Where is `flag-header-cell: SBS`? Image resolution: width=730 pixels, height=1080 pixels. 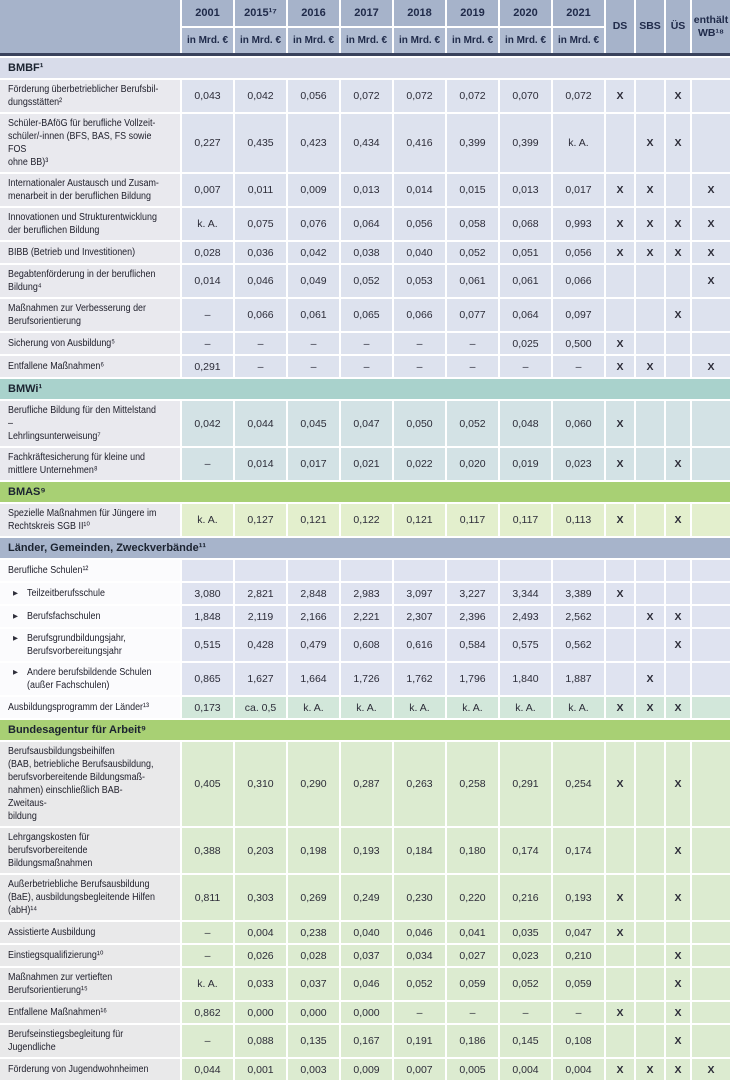
flag-header-cell: SBS is located at coordinates (650, 26).